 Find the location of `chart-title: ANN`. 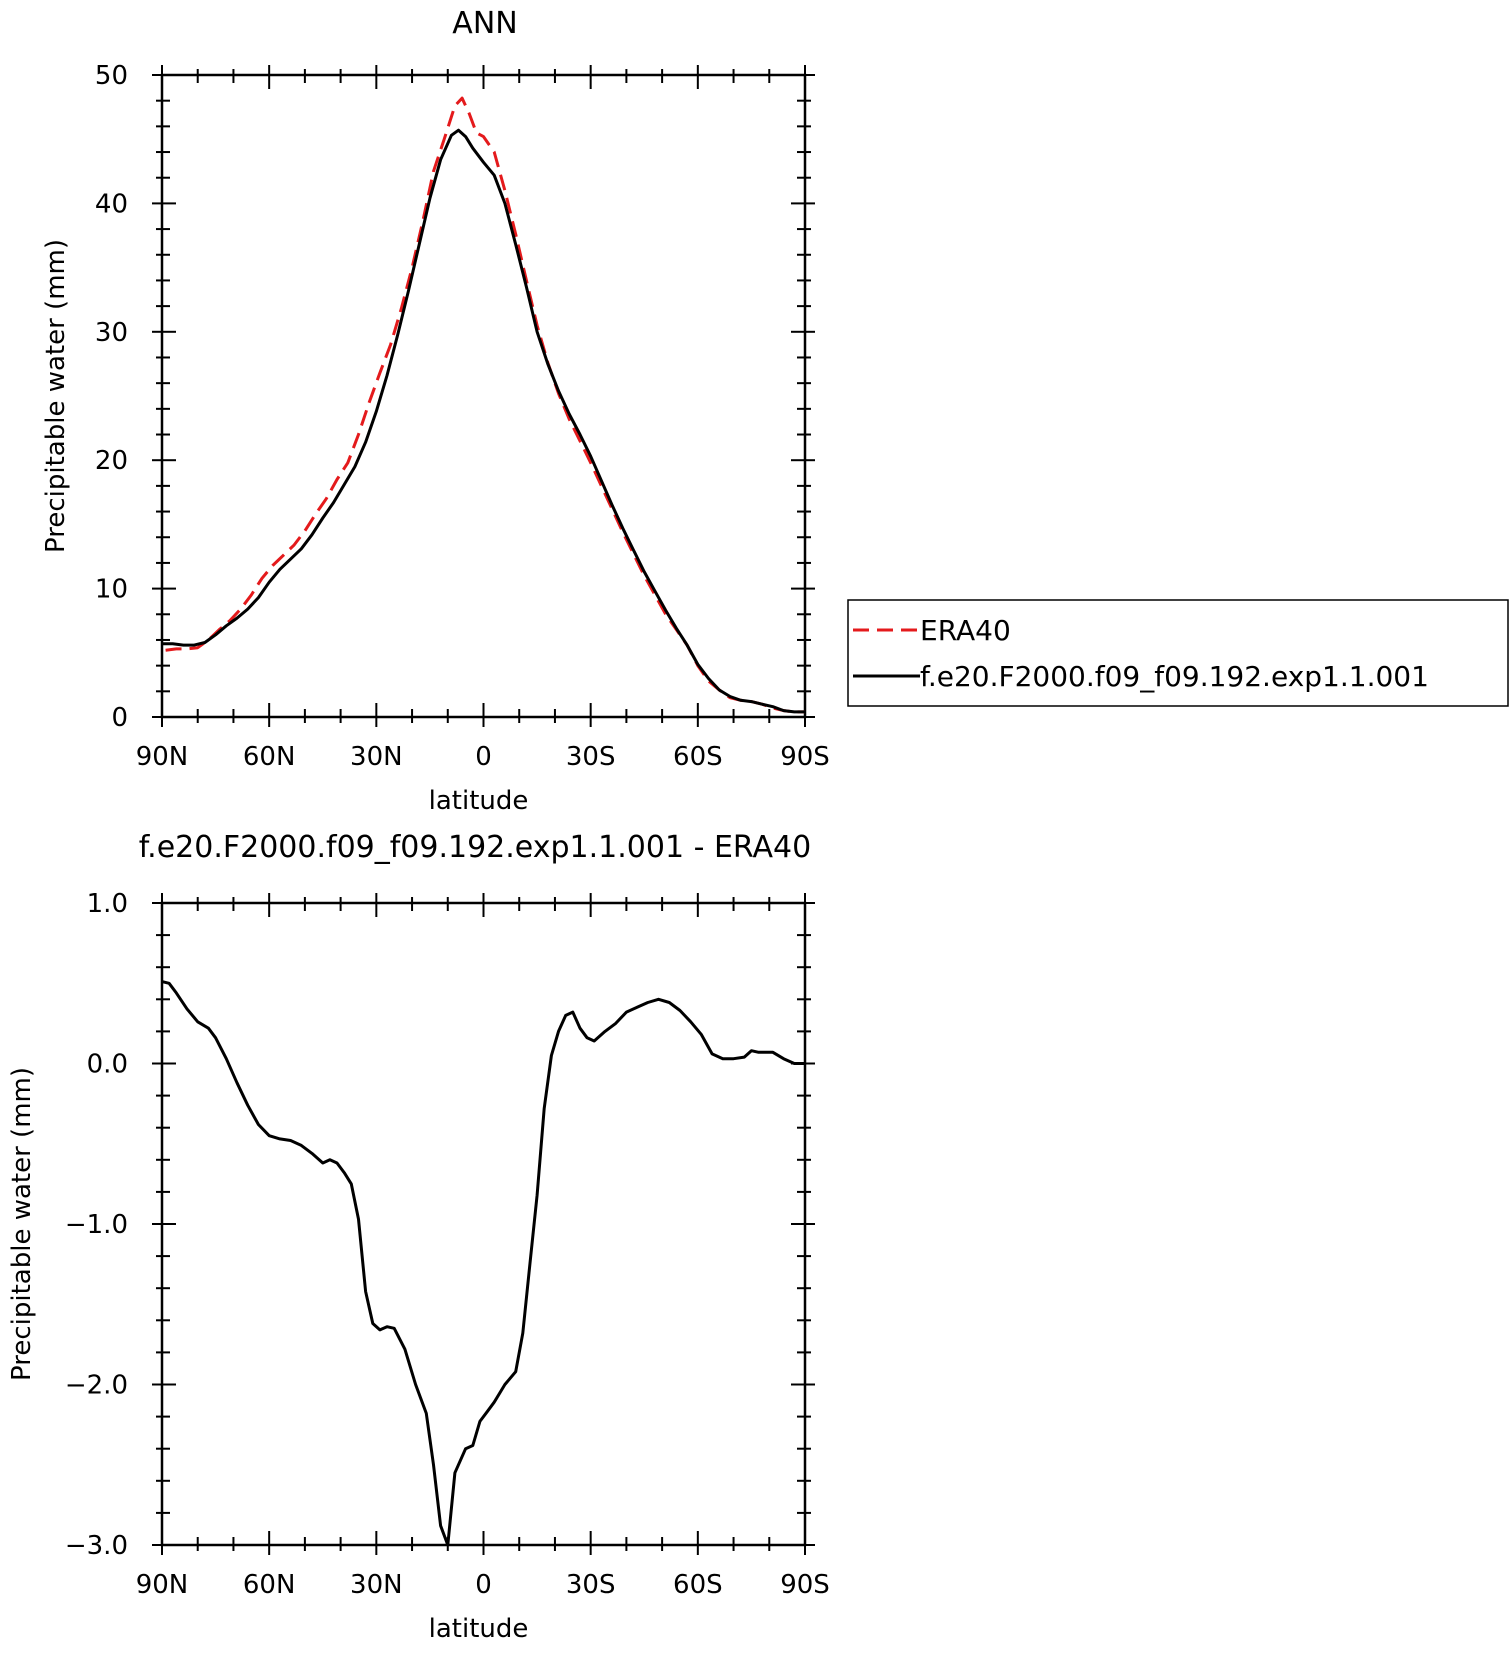

chart-title: ANN is located at coordinates (484, 23).